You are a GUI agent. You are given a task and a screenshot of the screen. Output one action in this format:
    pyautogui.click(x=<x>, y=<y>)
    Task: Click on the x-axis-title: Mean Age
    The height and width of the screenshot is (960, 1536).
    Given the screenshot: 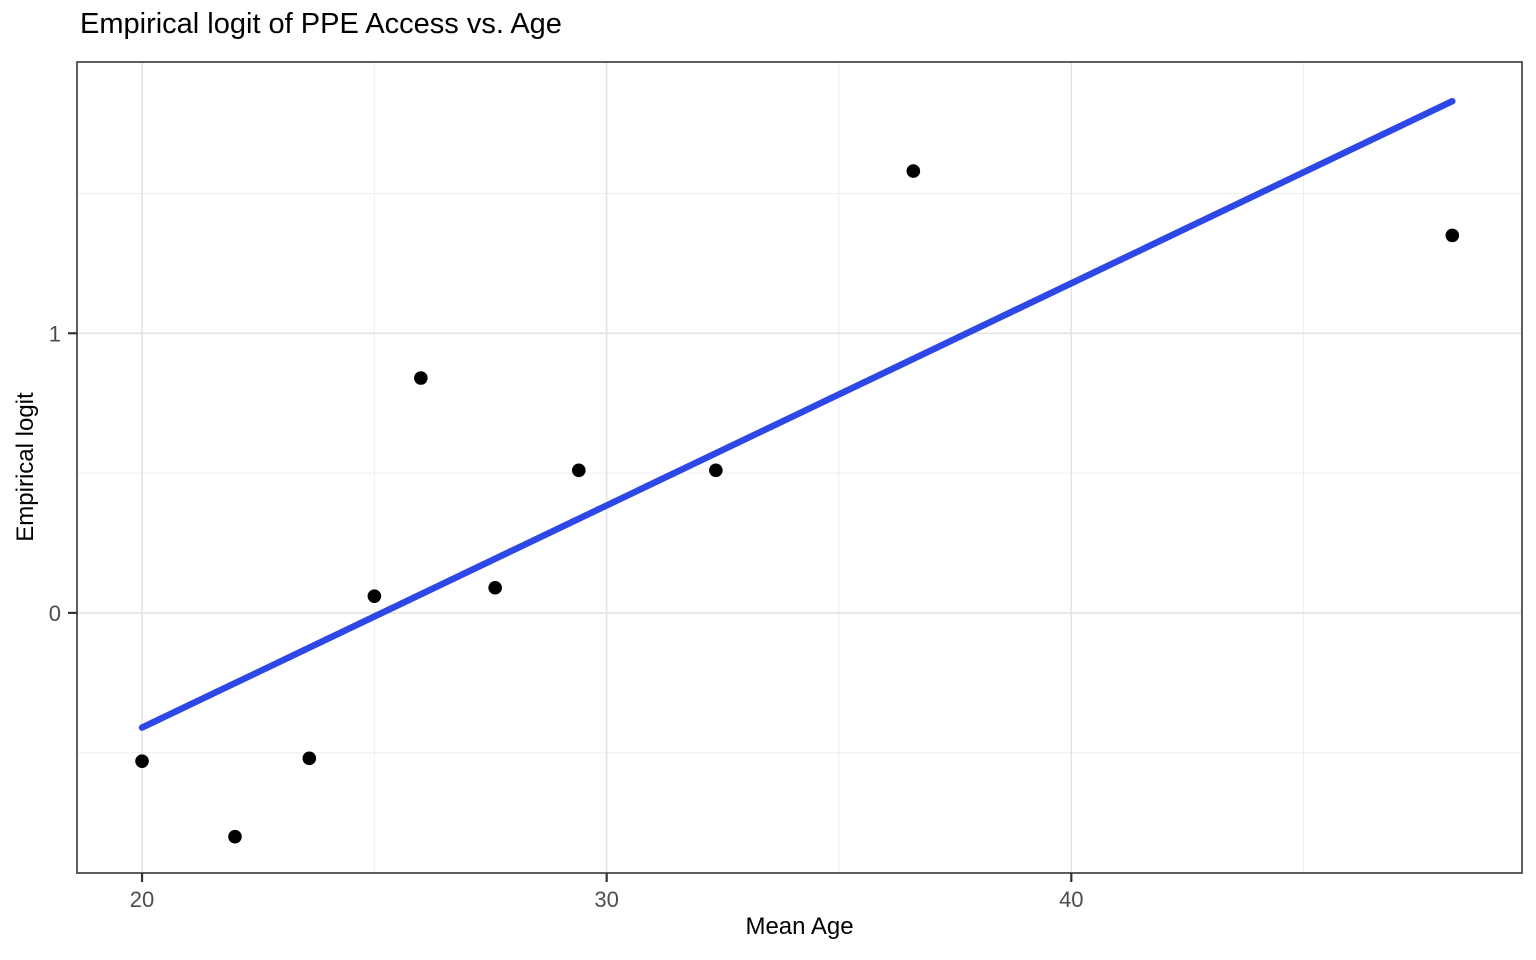 What is the action you would take?
    pyautogui.click(x=799, y=926)
    